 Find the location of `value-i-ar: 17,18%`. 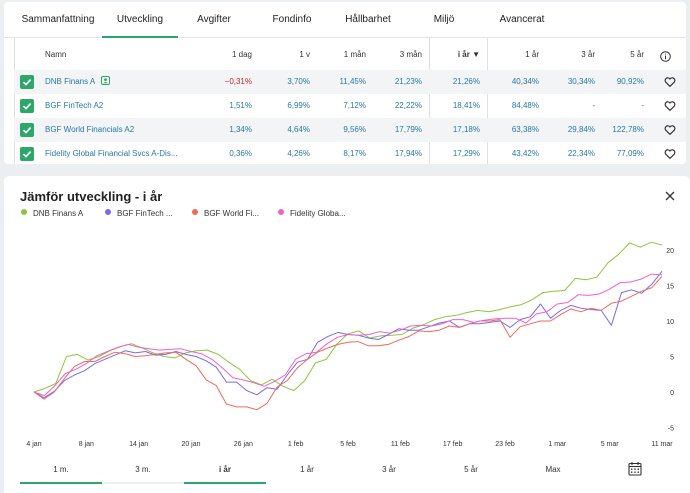

value-i-ar: 17,18% is located at coordinates (466, 129).